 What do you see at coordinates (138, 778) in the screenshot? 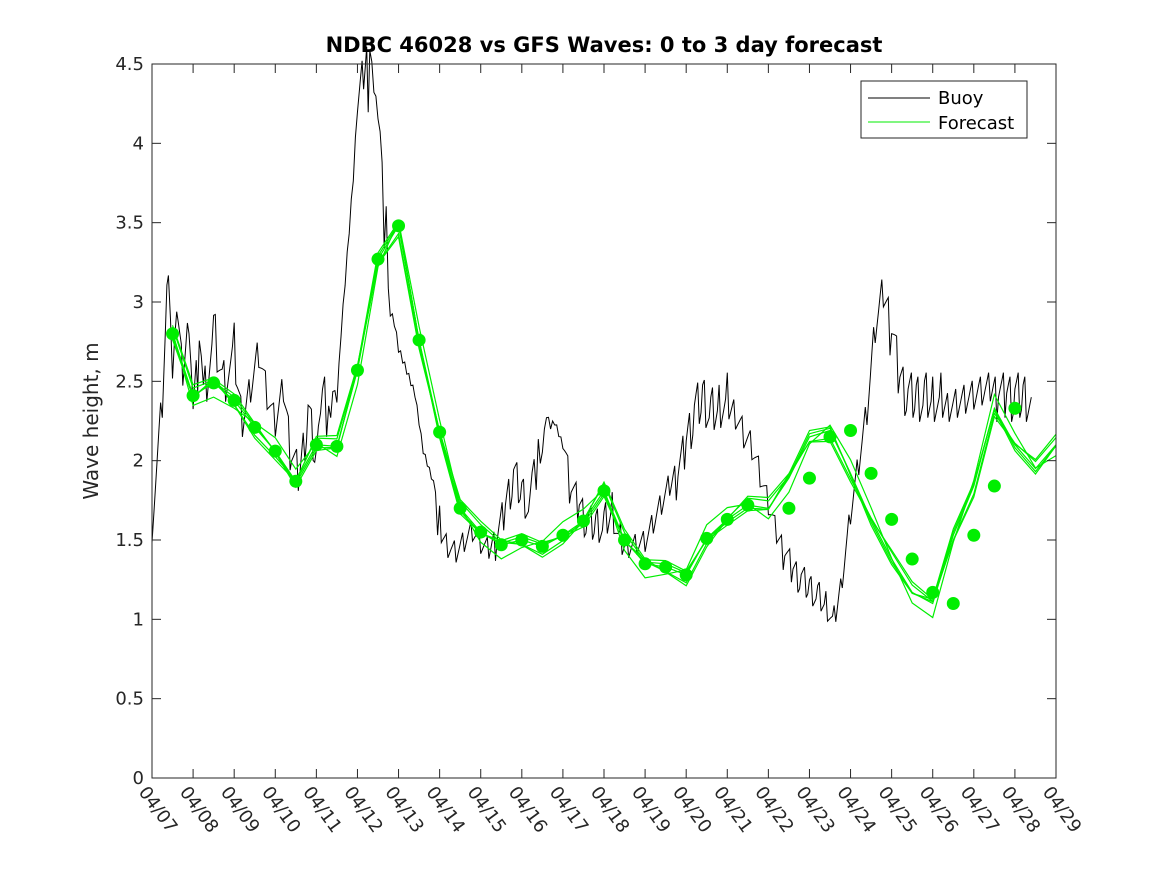
I see `y-tick-label: 0` at bounding box center [138, 778].